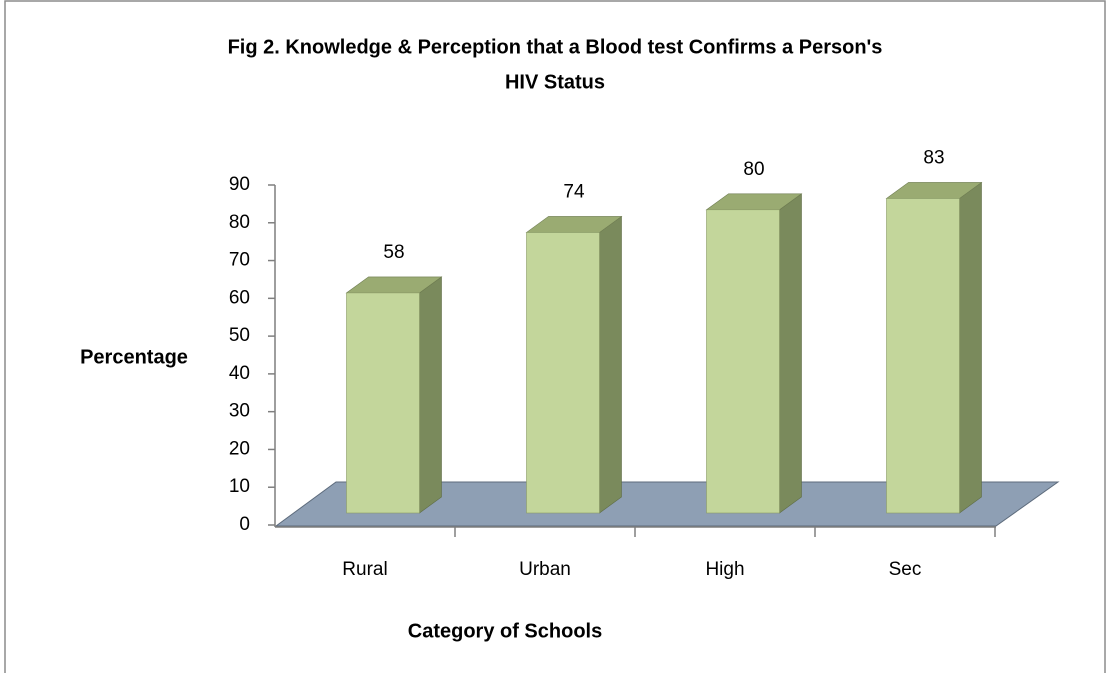 Image resolution: width=1112 pixels, height=673 pixels. I want to click on y-tick-label: 40, so click(239, 373).